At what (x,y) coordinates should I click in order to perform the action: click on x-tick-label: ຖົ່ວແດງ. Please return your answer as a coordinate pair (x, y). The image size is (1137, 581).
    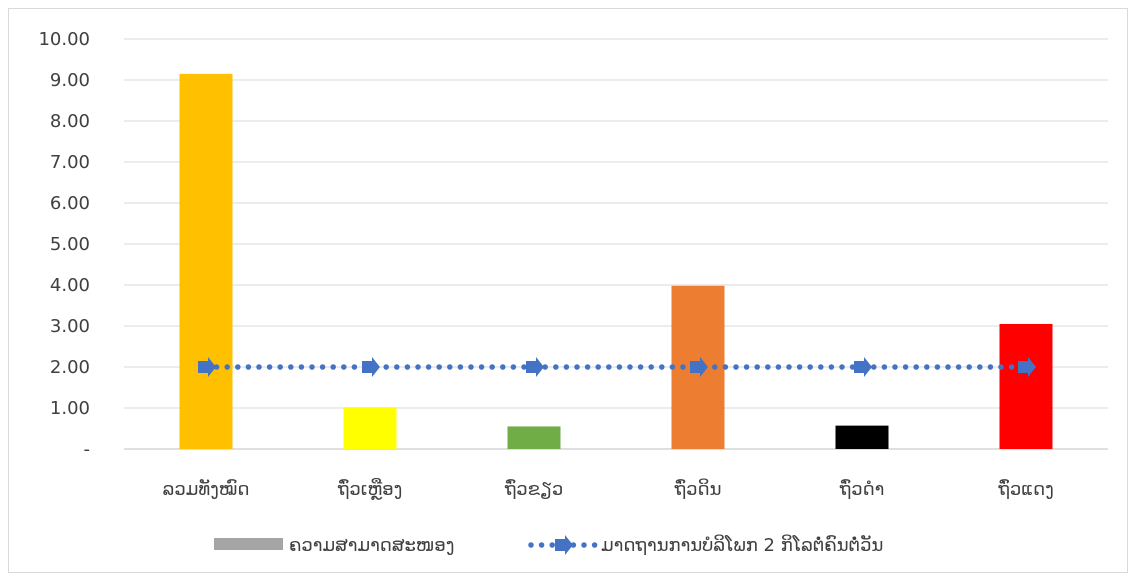
    Looking at the image, I should click on (1025, 489).